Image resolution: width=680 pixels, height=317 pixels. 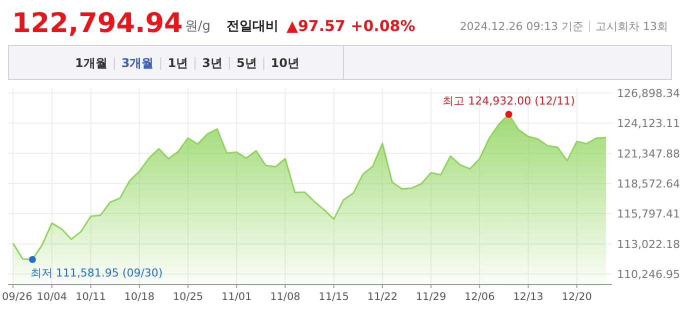 I want to click on y-tick-label: 110,246.95, so click(x=648, y=274).